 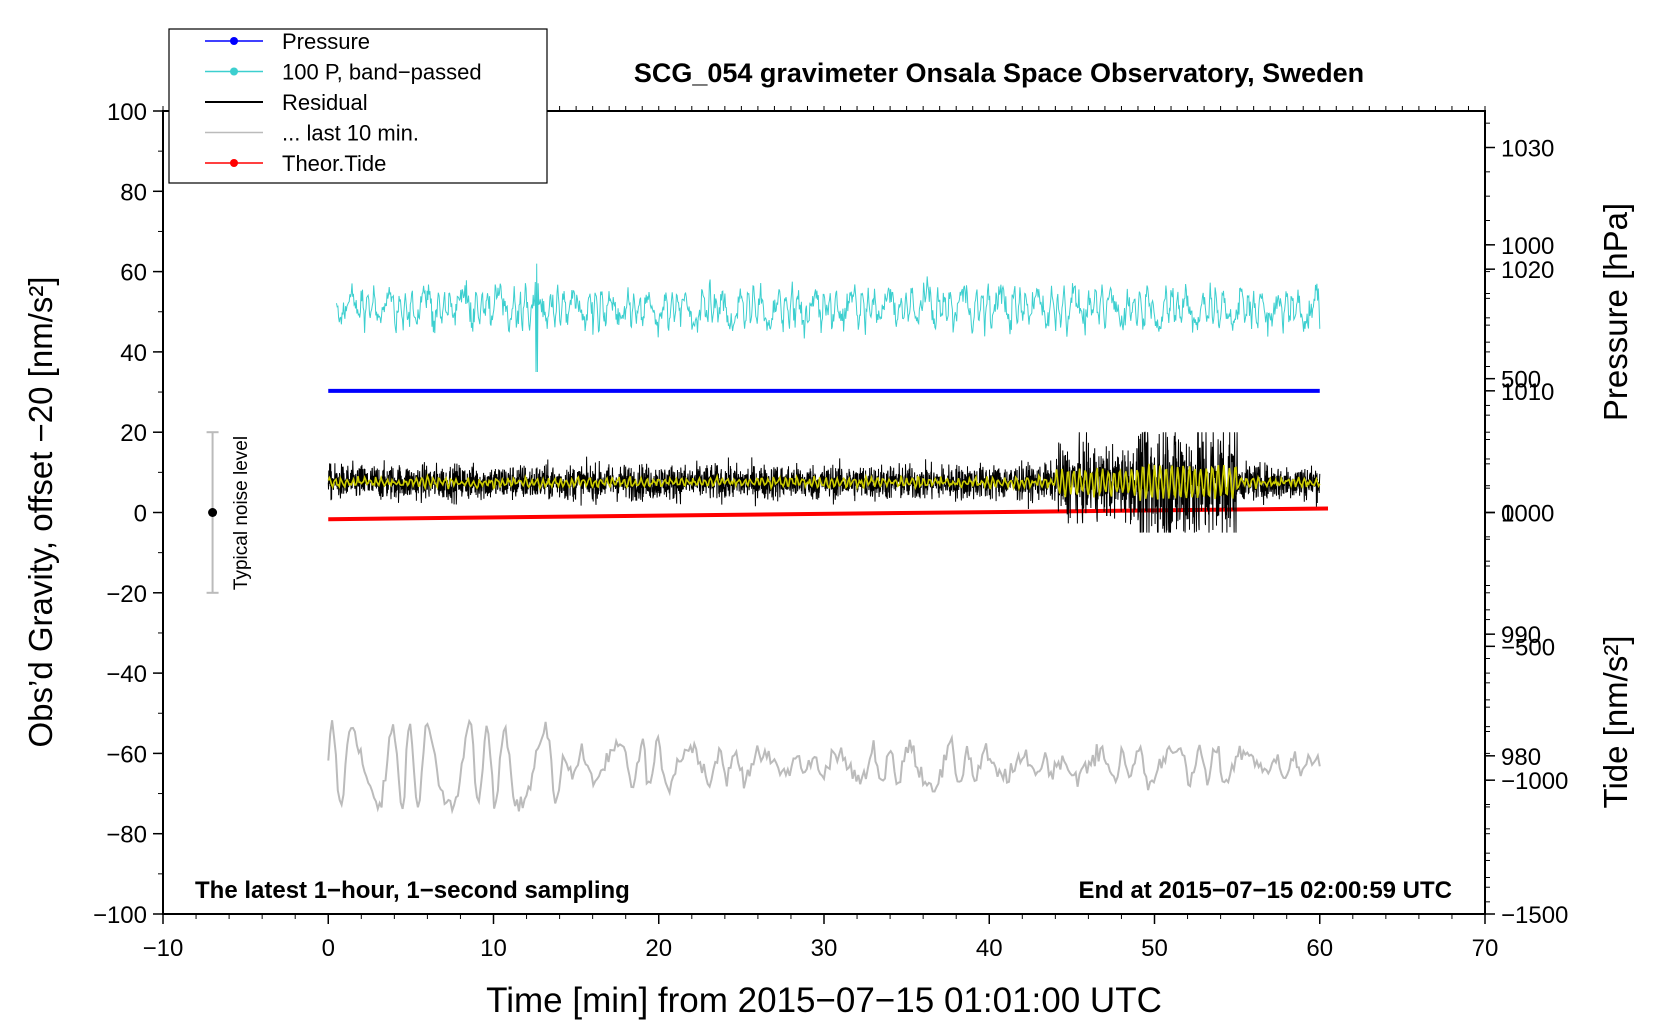 I want to click on y-left-tick-label: −60, so click(x=126, y=754).